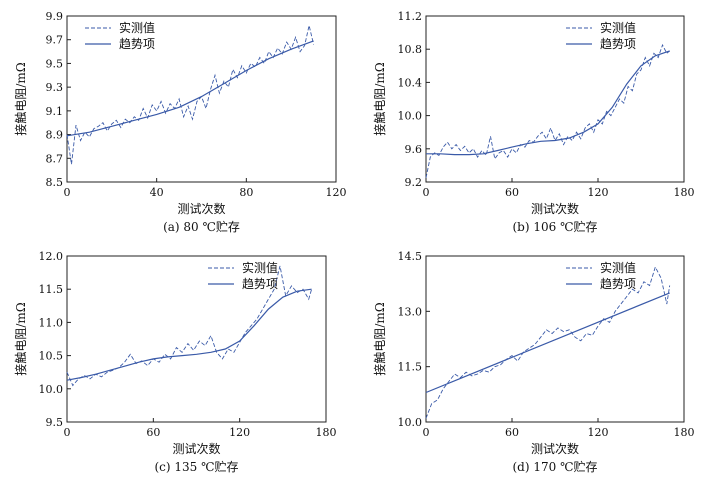 Image resolution: width=718 pixels, height=485 pixels. What do you see at coordinates (554, 466) in the screenshot?
I see `panel-caption: (d) 170 ℃贮存` at bounding box center [554, 466].